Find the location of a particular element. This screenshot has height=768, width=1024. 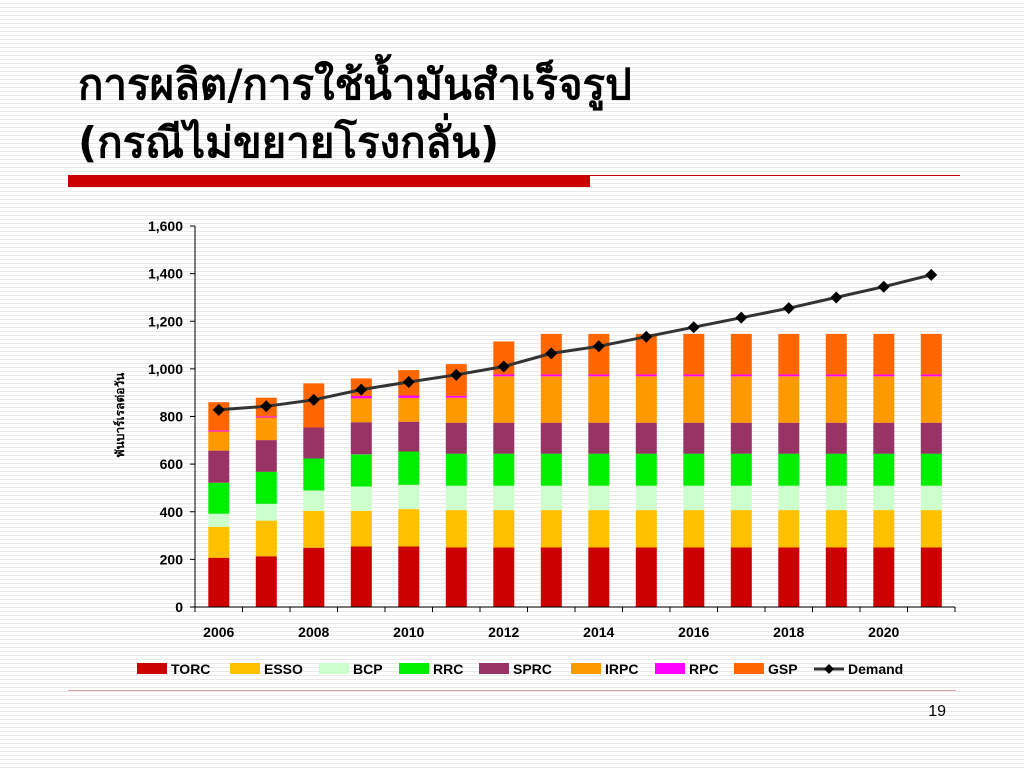

bar-sprc-2020 is located at coordinates (884, 438).